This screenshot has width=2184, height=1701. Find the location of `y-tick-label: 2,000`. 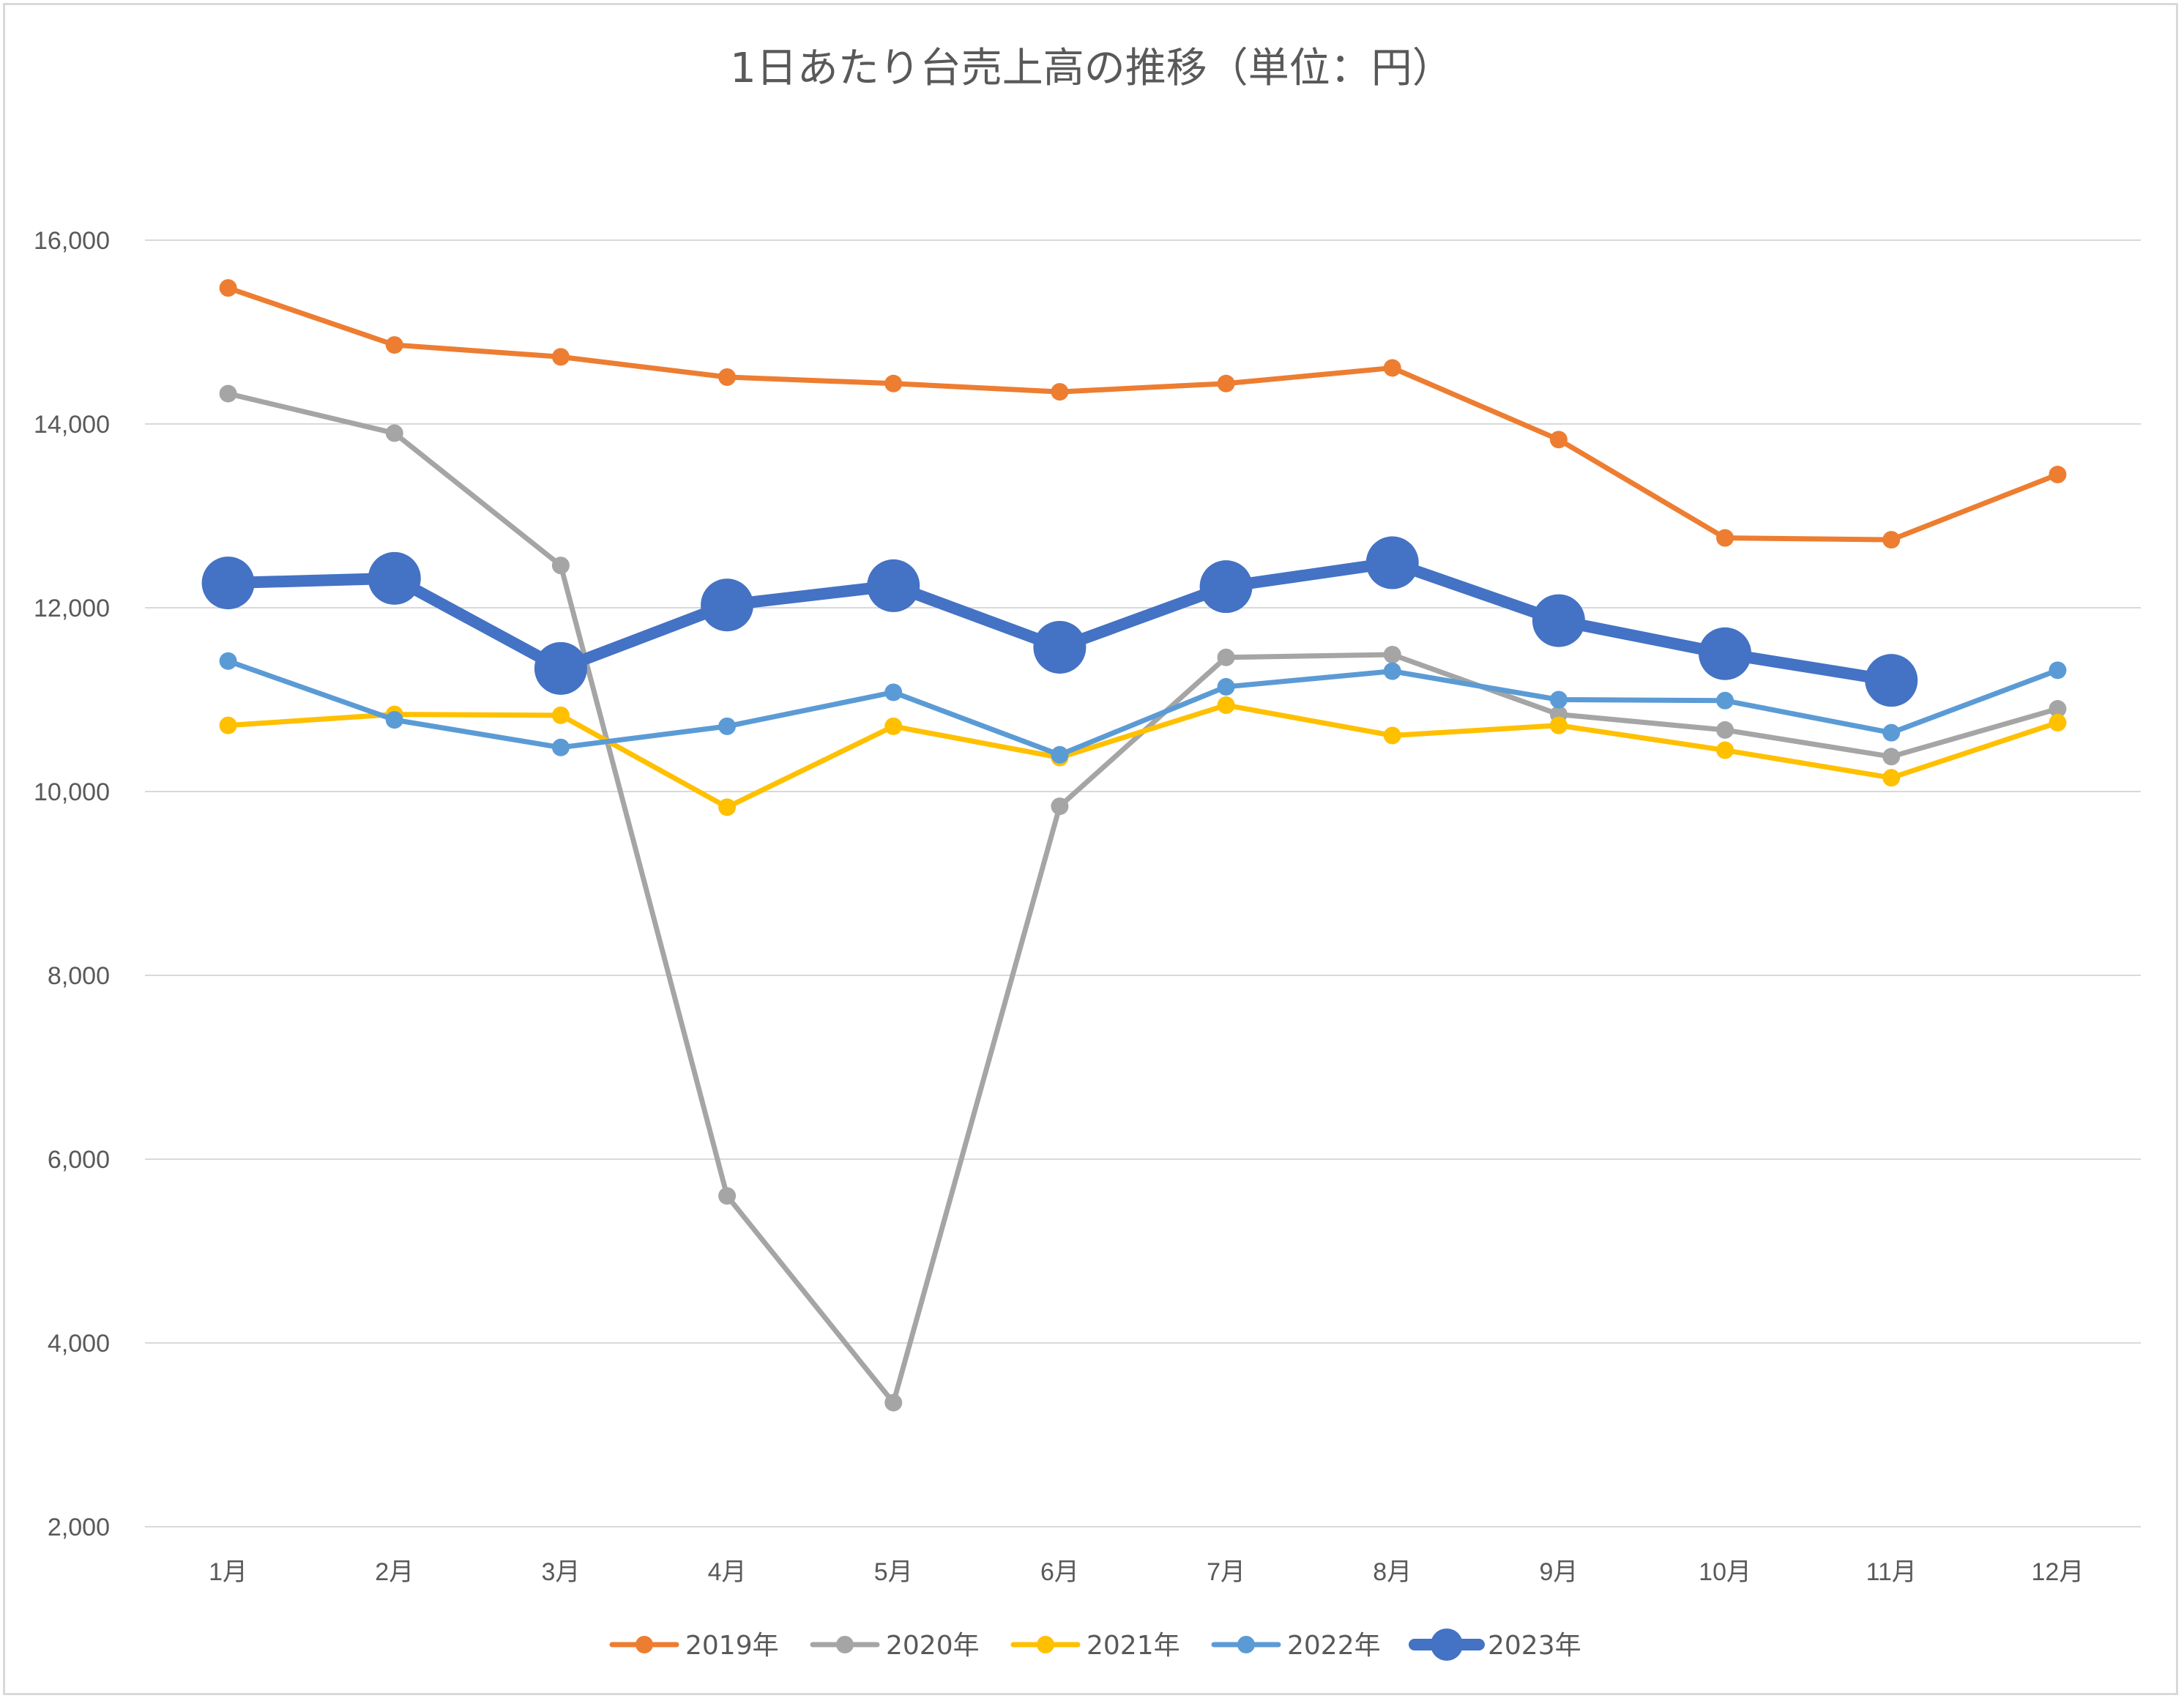

y-tick-label: 2,000 is located at coordinates (79, 1527).